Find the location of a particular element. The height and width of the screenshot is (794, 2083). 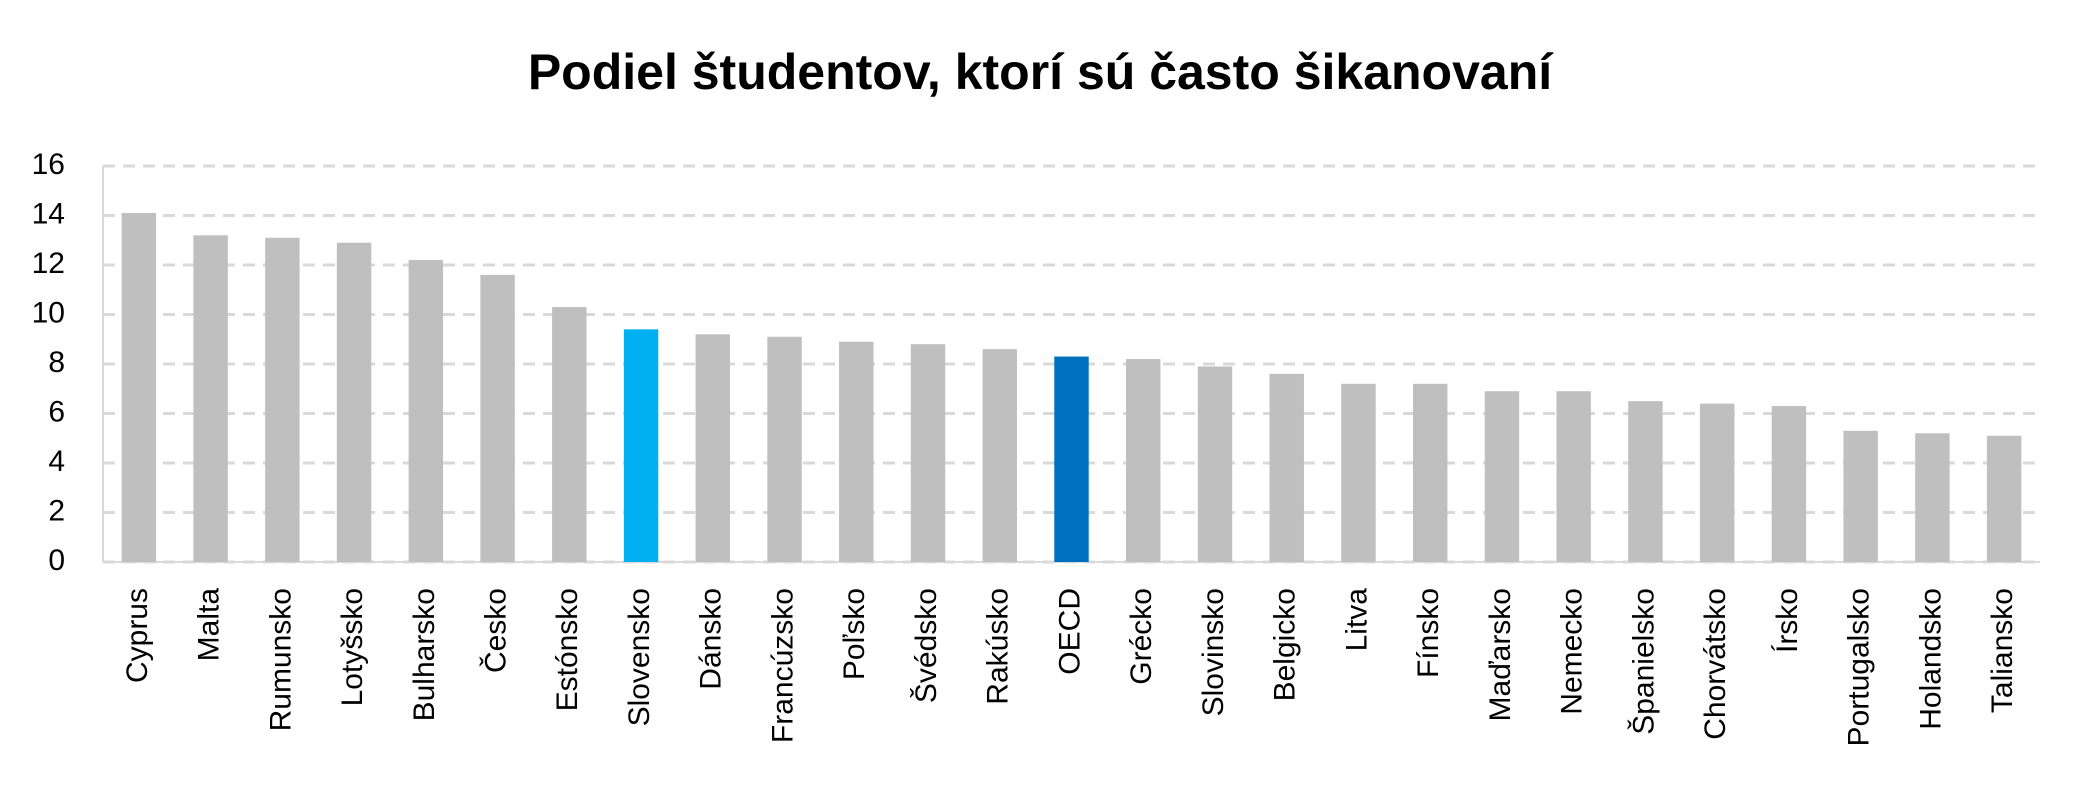

x-tick-label: Slovinsko is located at coordinates (1213, 652).